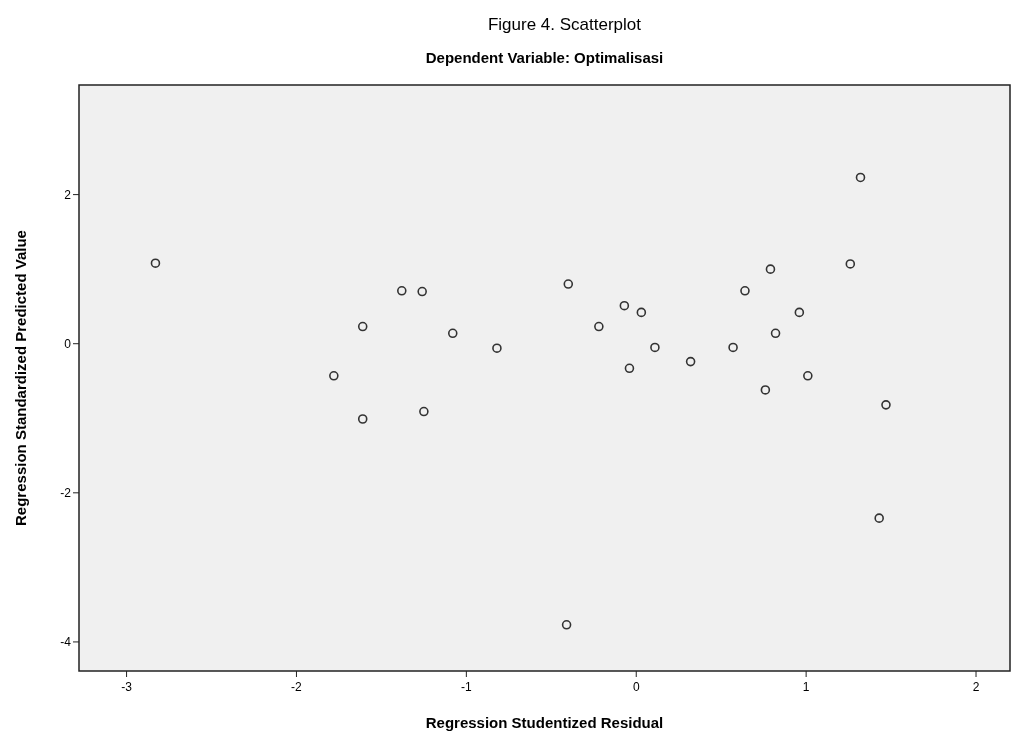 The height and width of the screenshot is (748, 1022). I want to click on x-tick-label: 0, so click(636, 687).